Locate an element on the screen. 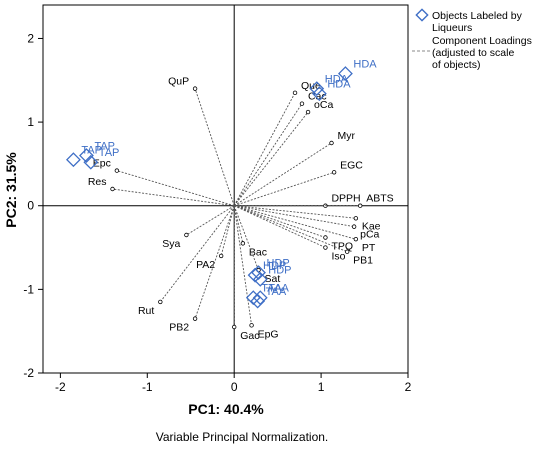 The width and height of the screenshot is (550, 453). loading-label-dpph: DPPH is located at coordinates (345, 199).